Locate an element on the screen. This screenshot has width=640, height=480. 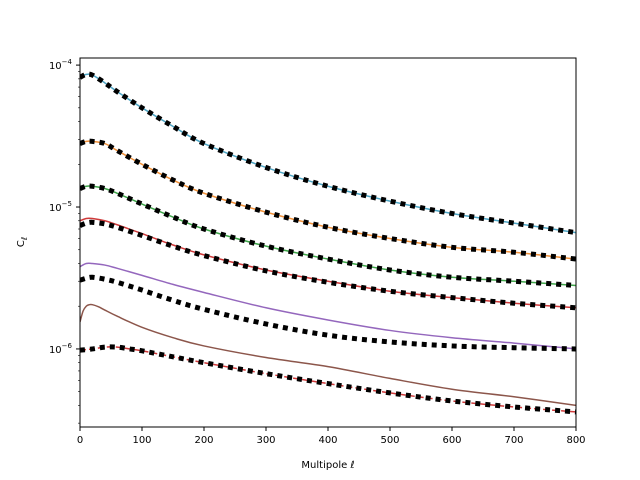
x-tick-label: 300 is located at coordinates (265, 440).